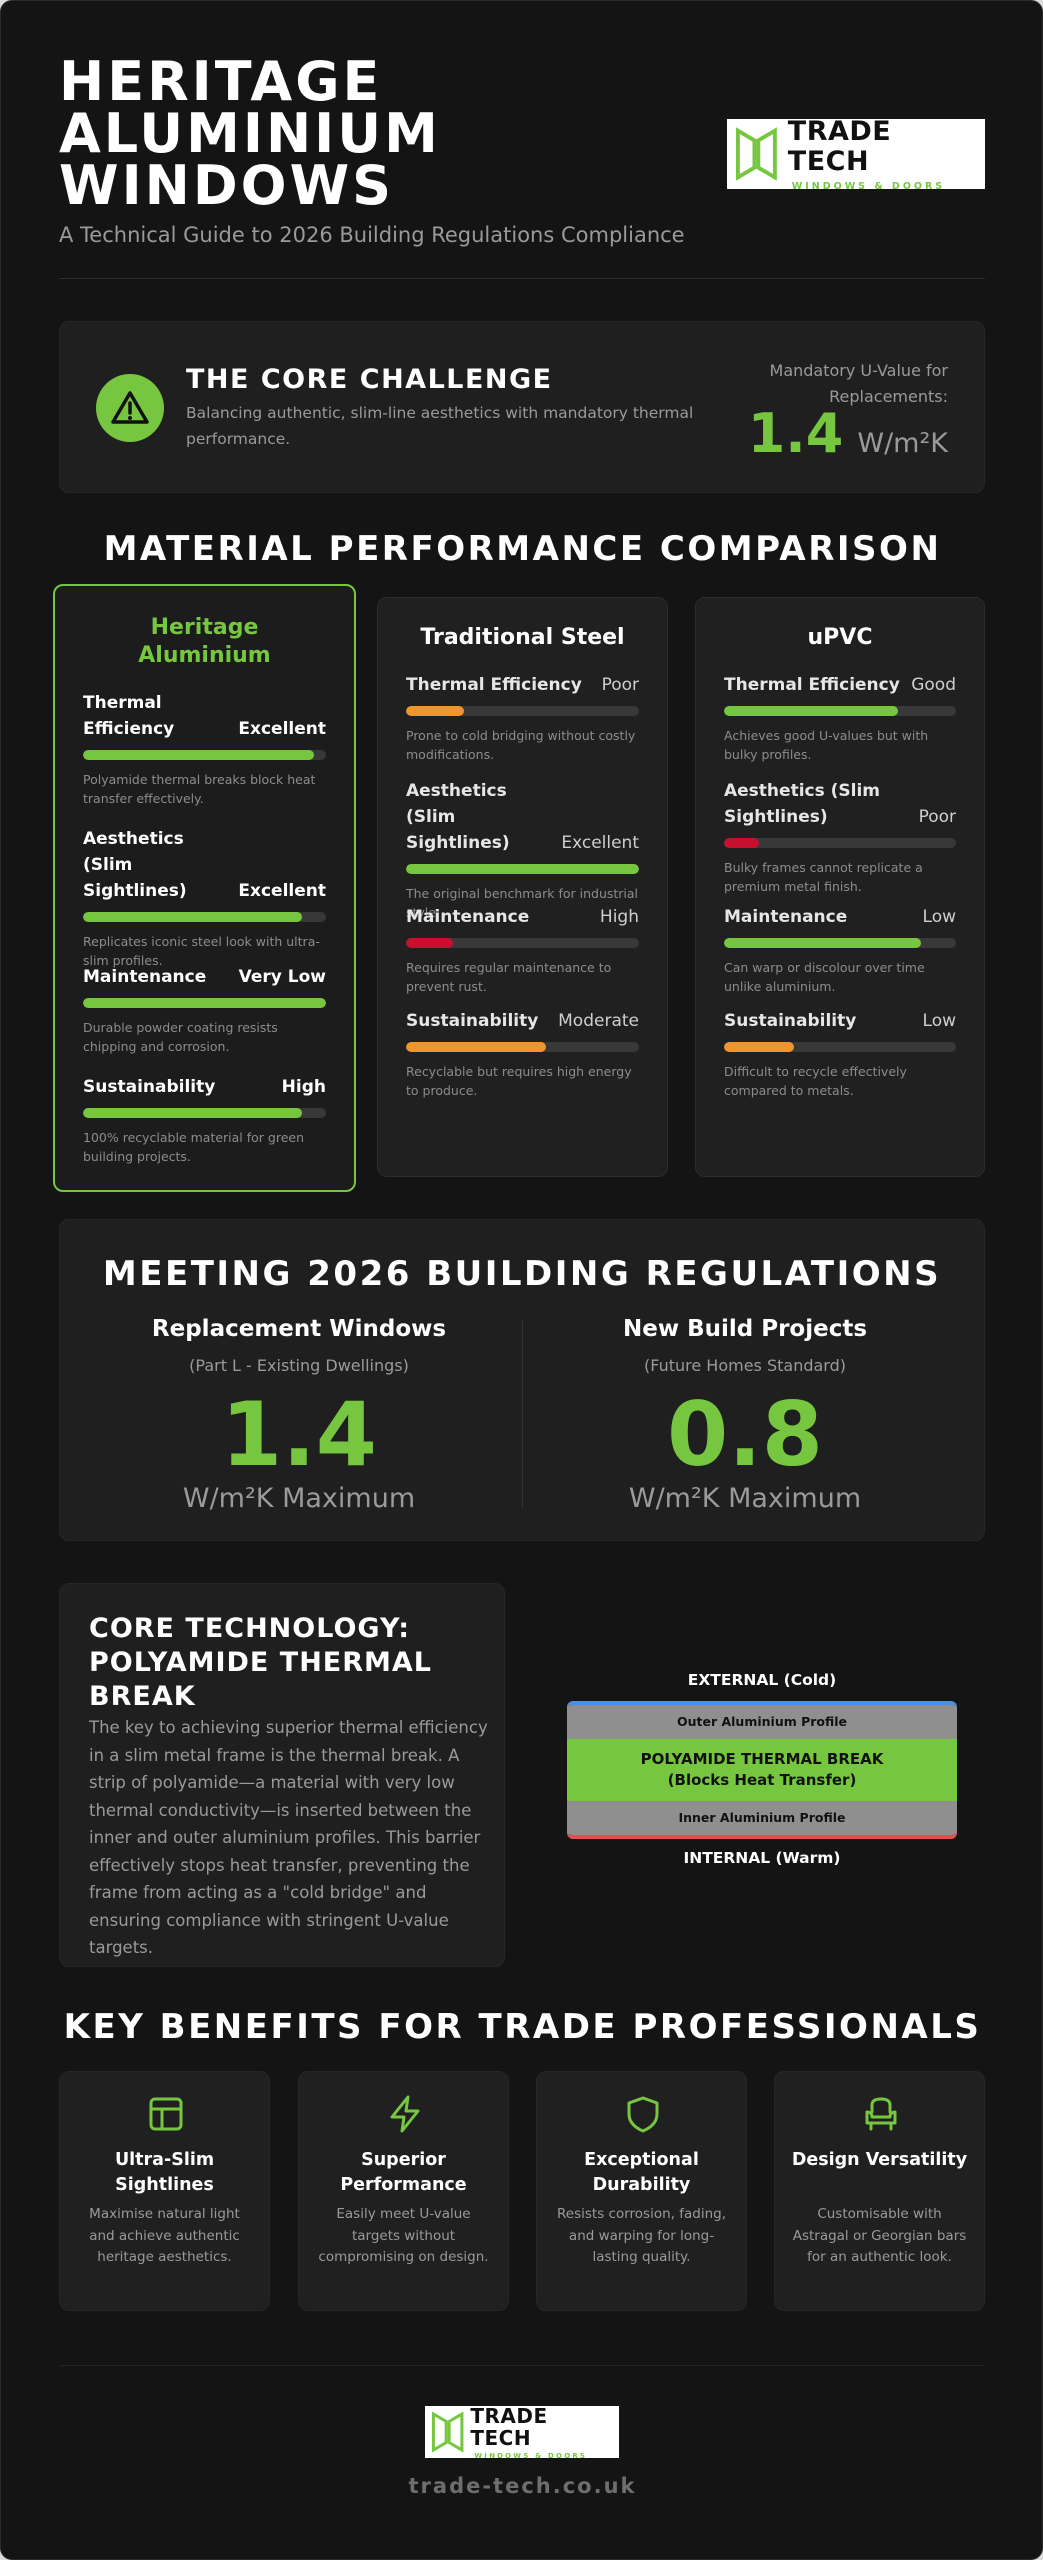 The image size is (1043, 2560). I want to click on regulation-heading: Replacement Windows, so click(299, 1329).